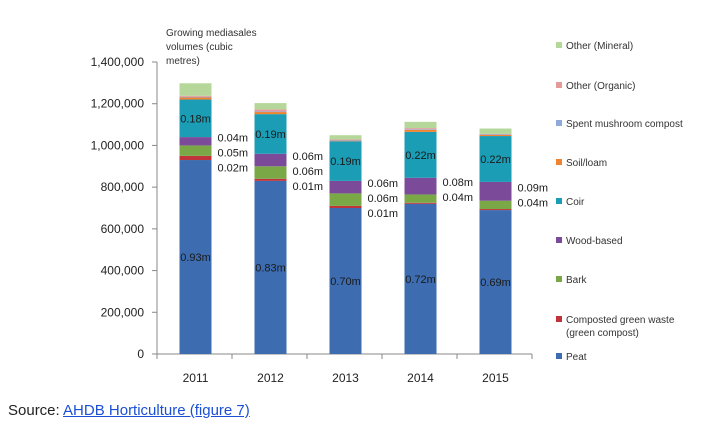  I want to click on data-label: 0.72m, so click(420, 280).